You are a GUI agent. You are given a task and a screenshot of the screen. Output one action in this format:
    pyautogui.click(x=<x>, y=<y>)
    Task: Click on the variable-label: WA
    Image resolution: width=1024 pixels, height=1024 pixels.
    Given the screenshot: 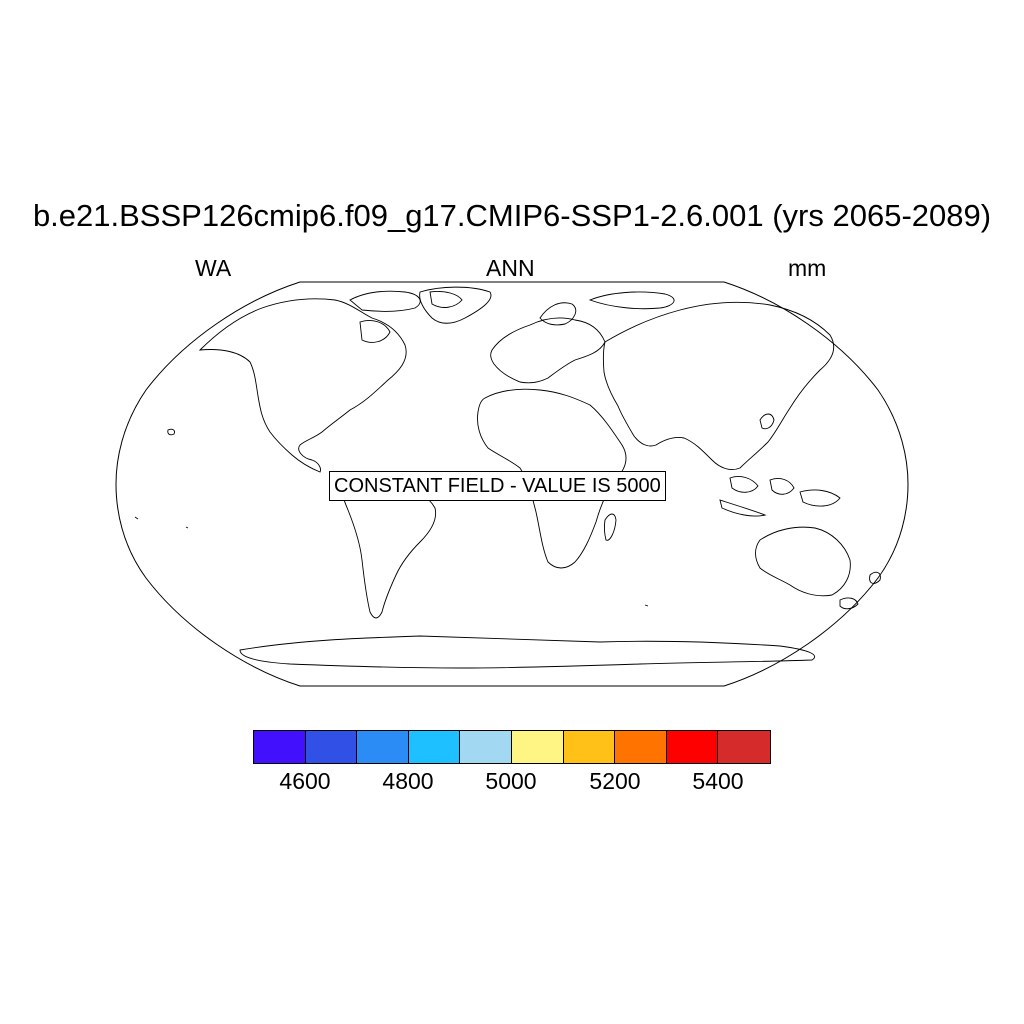 What is the action you would take?
    pyautogui.click(x=213, y=268)
    